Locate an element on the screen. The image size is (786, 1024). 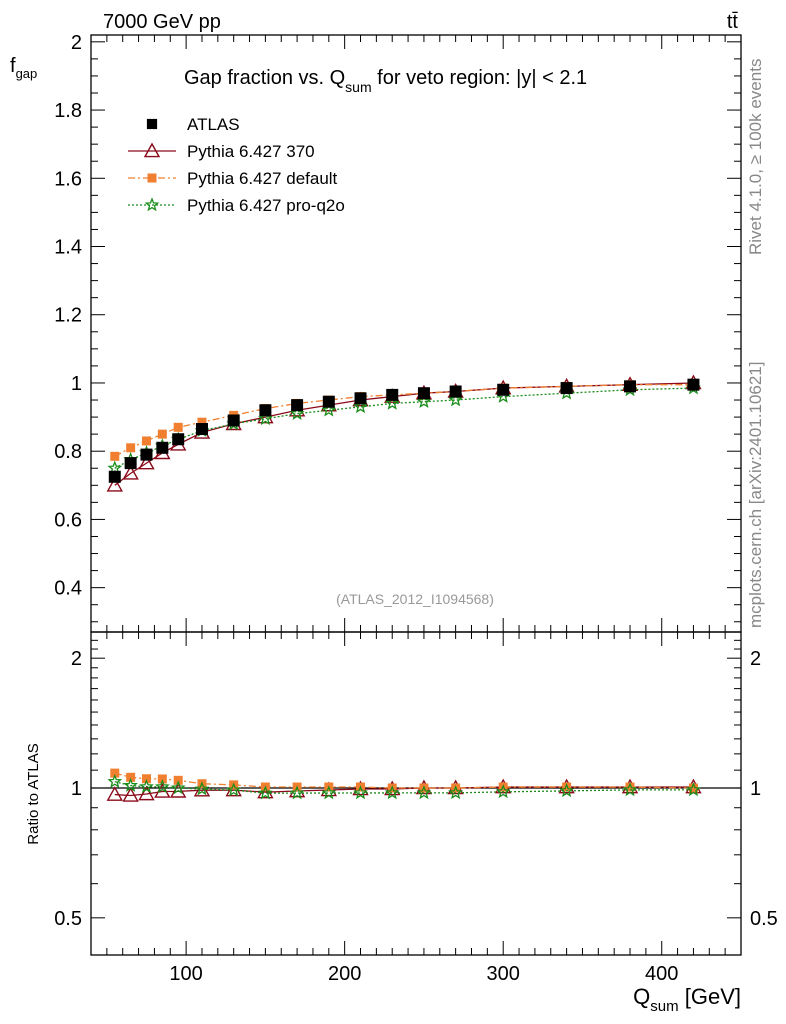
y-tick-label: 2 is located at coordinates (76, 43).